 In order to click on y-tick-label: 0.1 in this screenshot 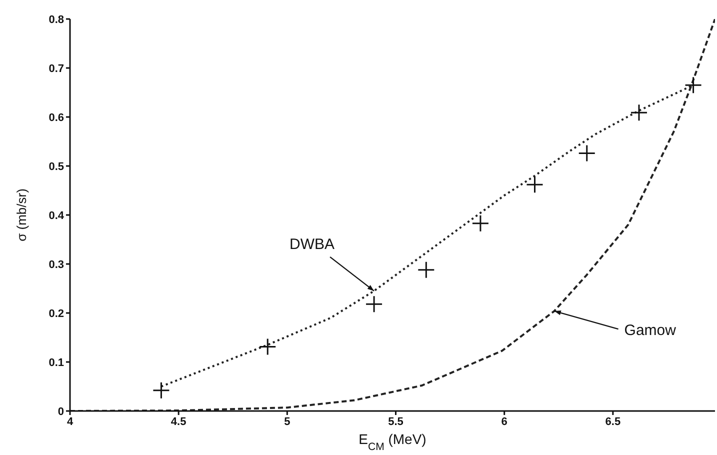, I will do `click(56, 362)`.